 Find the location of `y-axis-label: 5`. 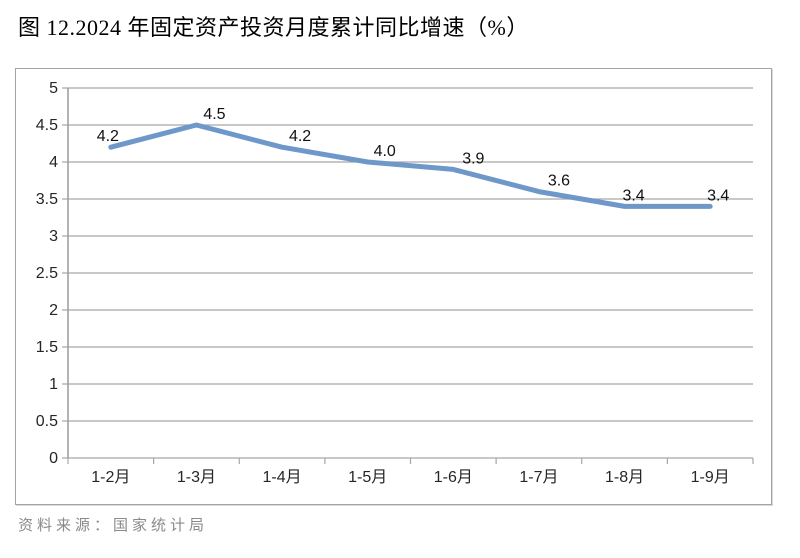

y-axis-label: 5 is located at coordinates (53, 88).